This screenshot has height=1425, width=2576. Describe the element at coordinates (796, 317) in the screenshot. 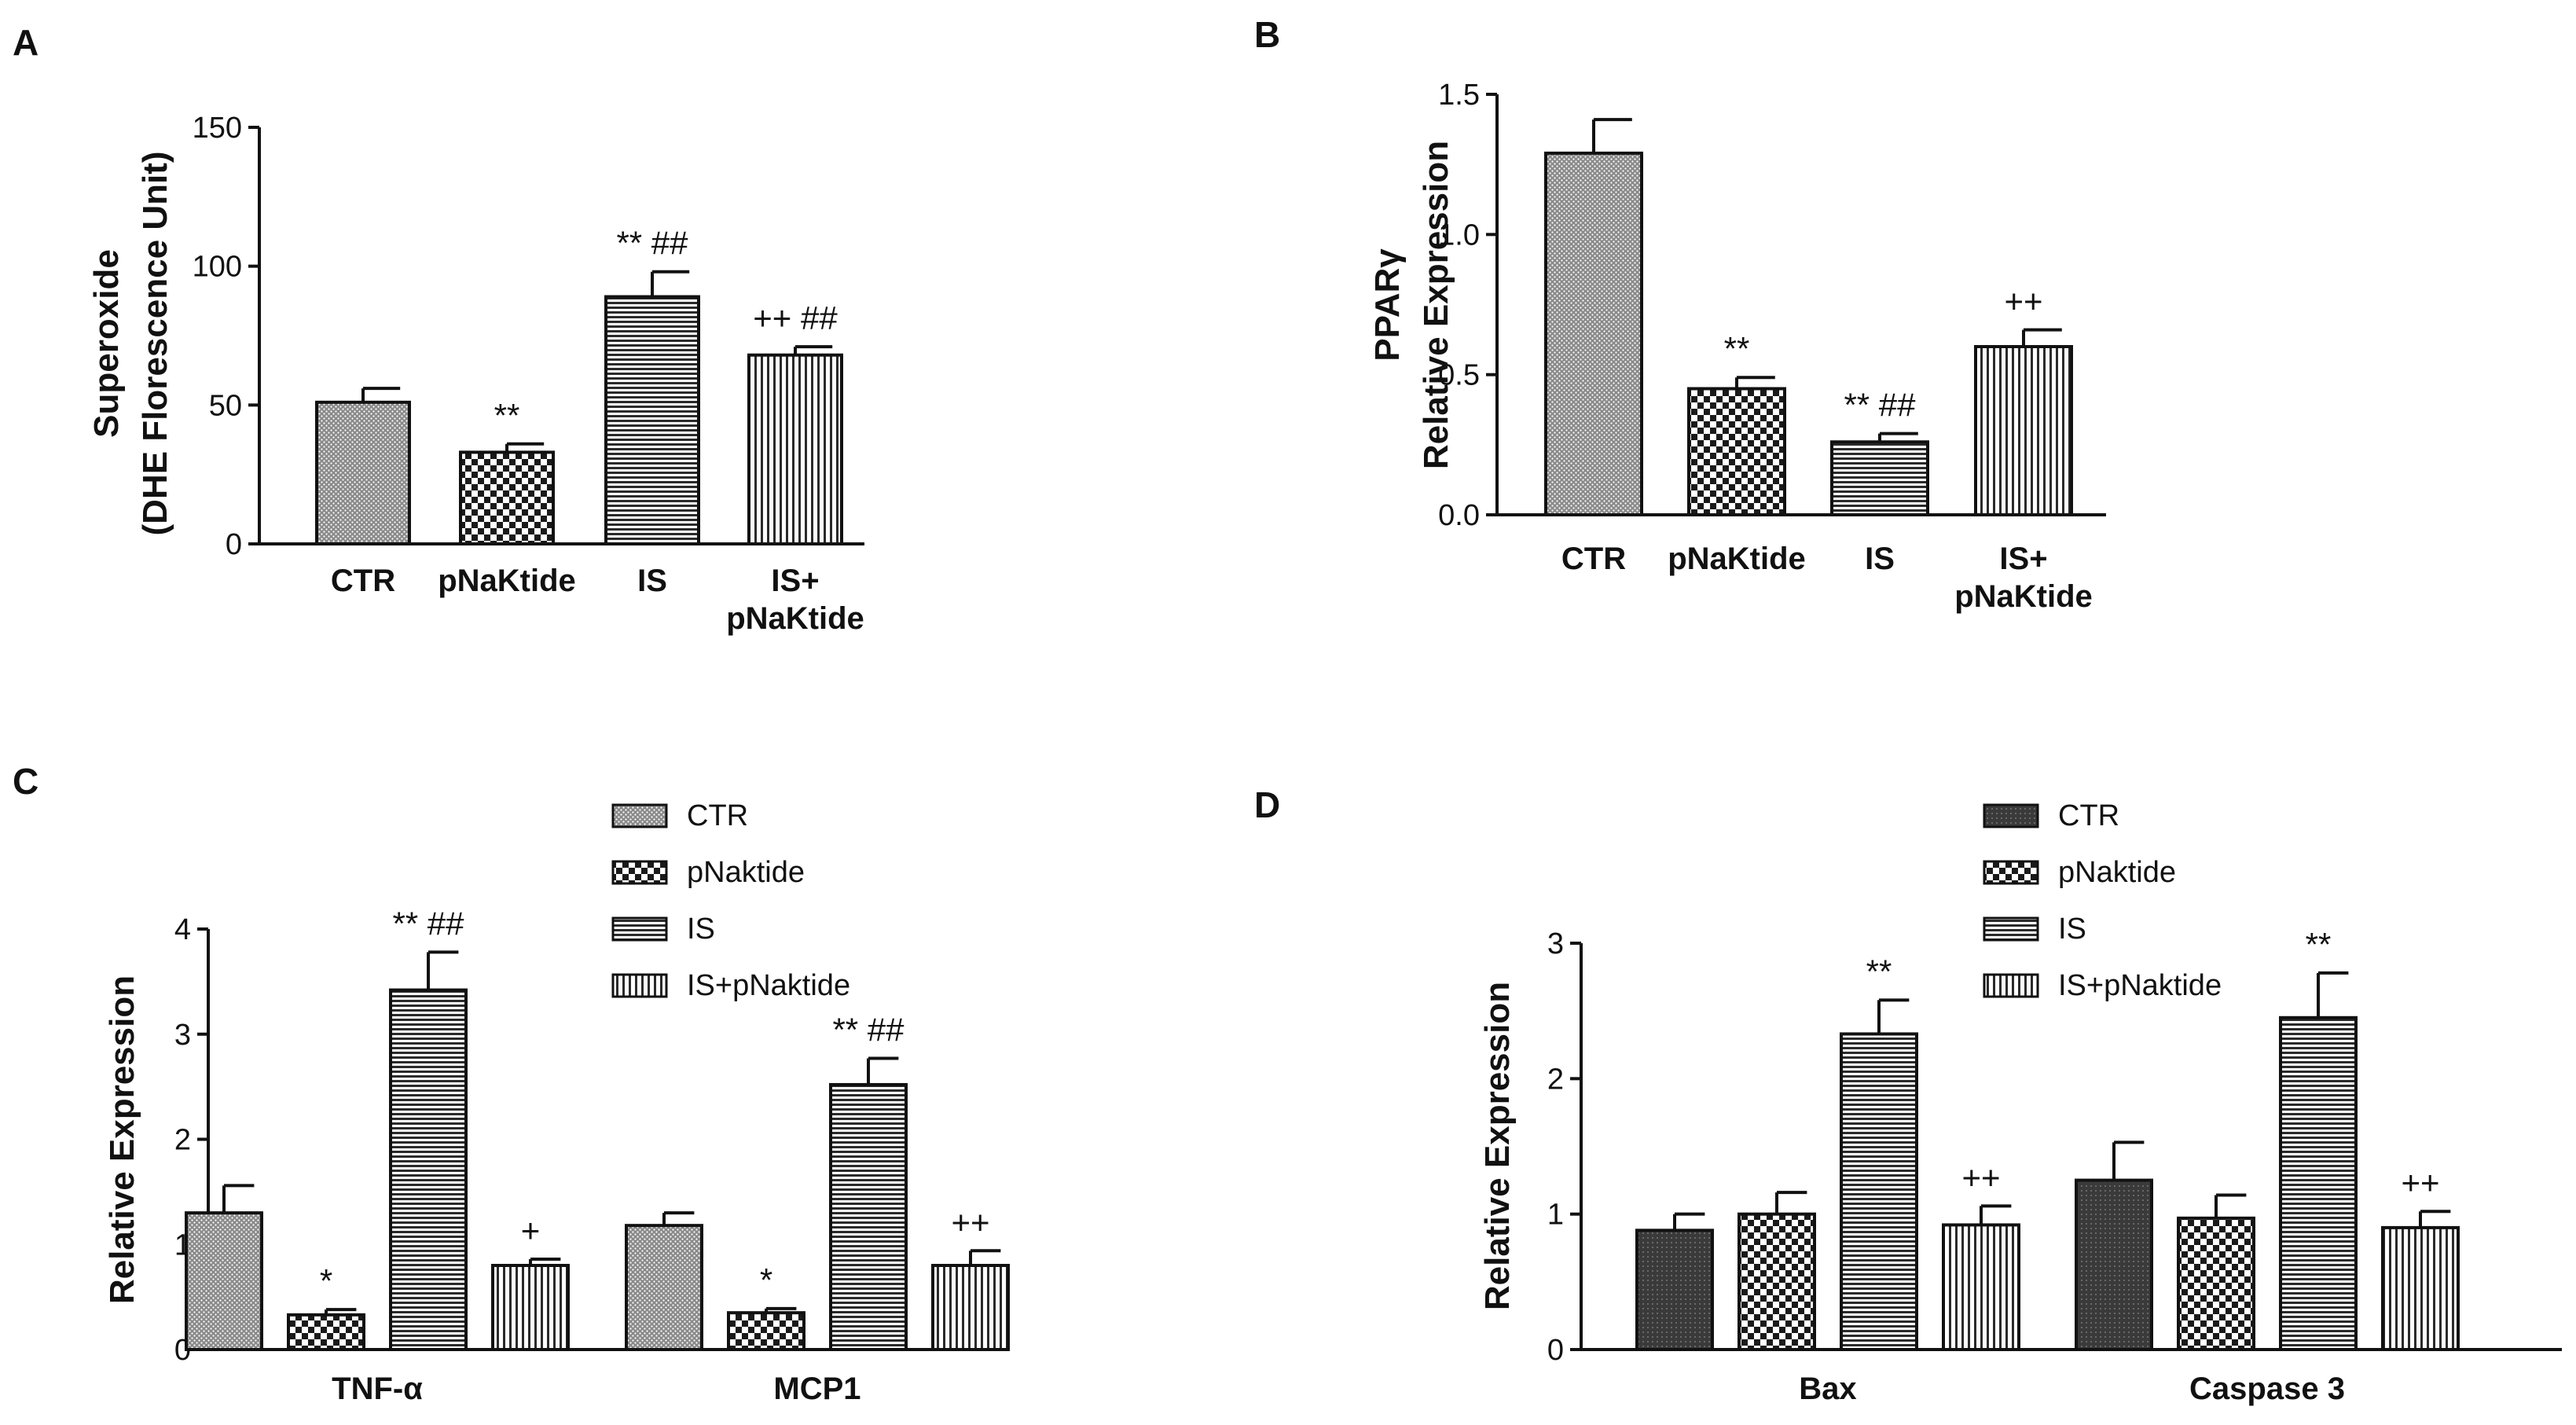

I see `panel-a-significance-label: ++ ##` at that location.